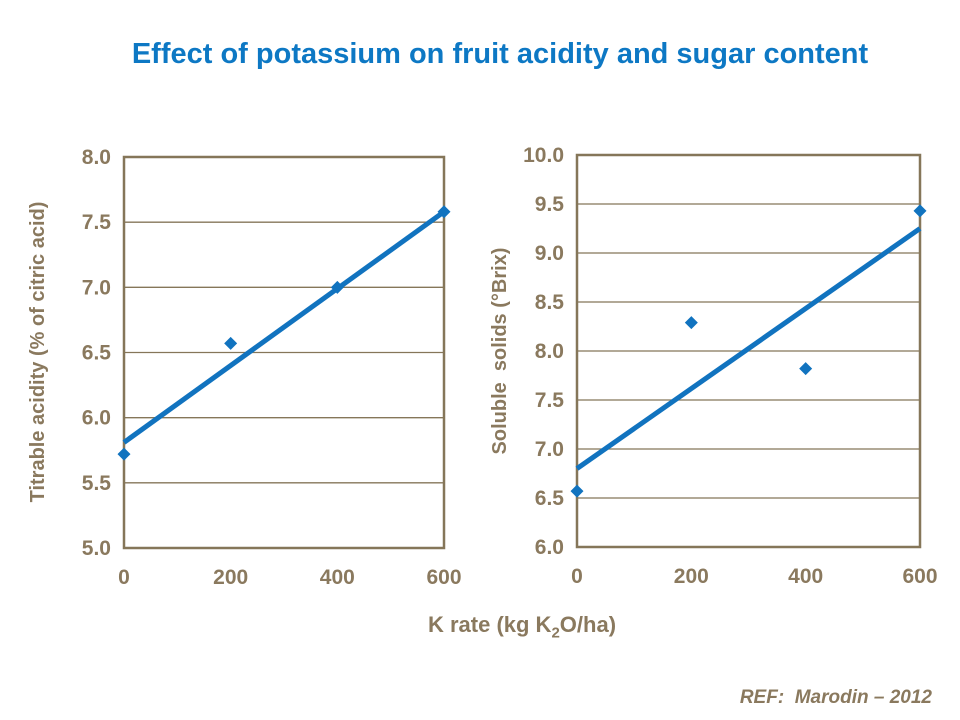 The image size is (960, 720). What do you see at coordinates (549, 253) in the screenshot?
I see `y-tick-label: 9.0` at bounding box center [549, 253].